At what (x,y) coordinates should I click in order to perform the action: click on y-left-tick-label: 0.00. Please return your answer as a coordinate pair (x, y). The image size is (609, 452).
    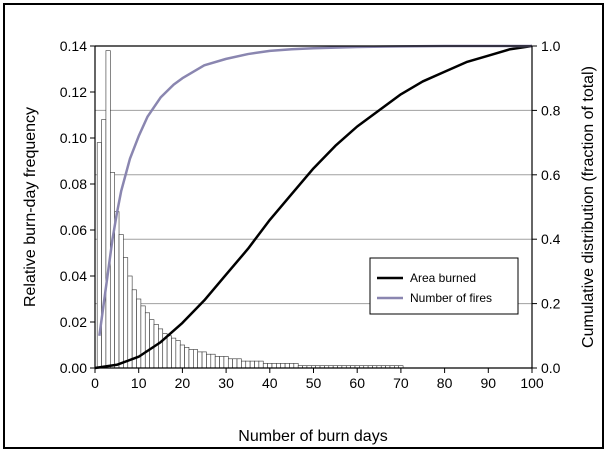
    Looking at the image, I should click on (73, 368).